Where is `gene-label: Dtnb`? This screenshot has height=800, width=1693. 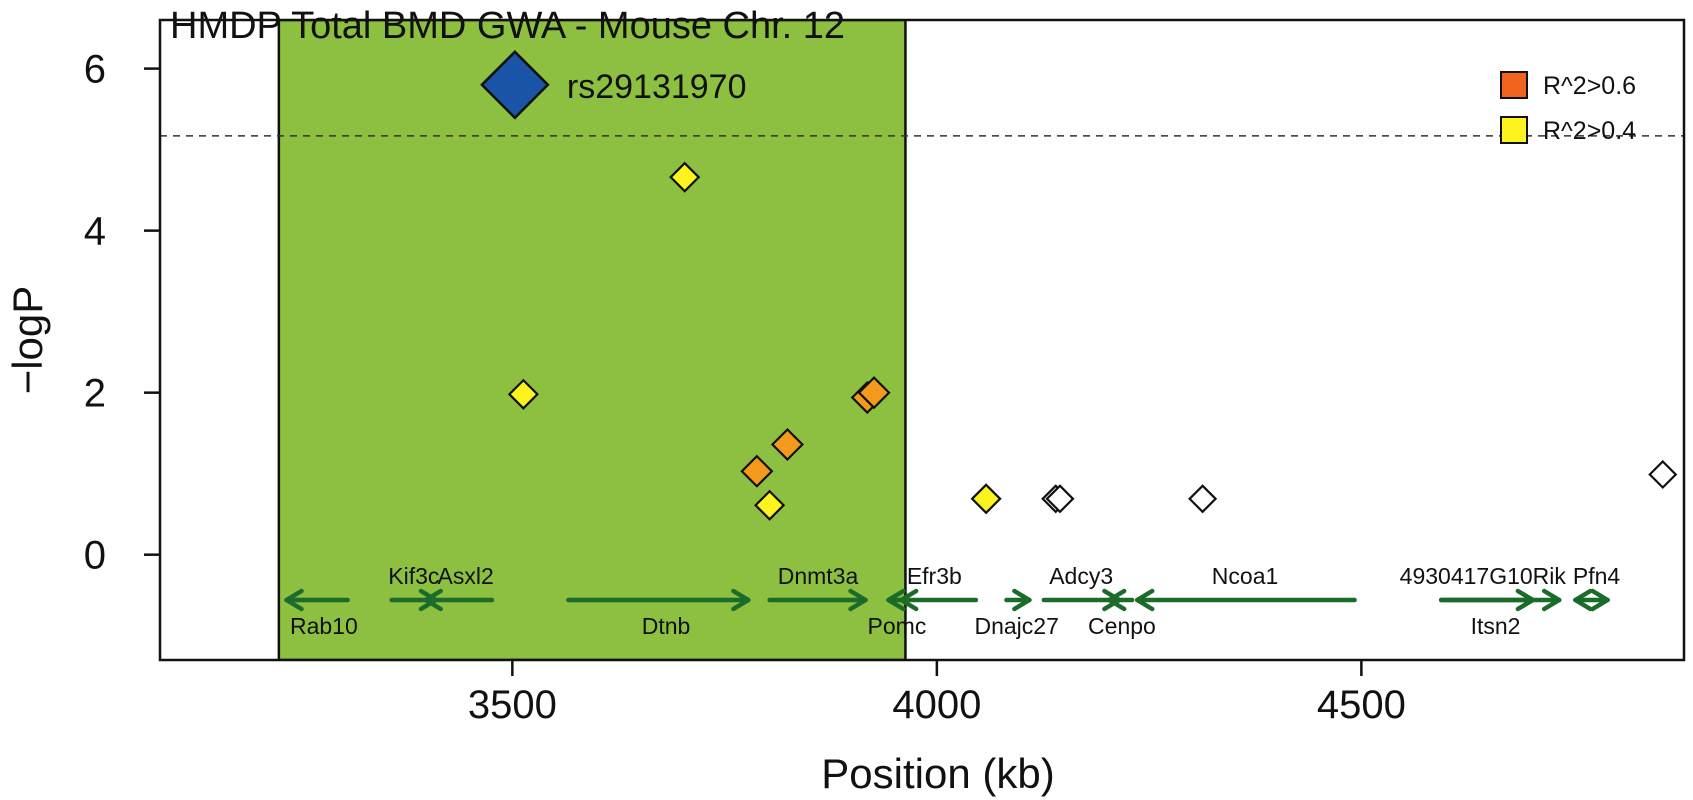 gene-label: Dtnb is located at coordinates (666, 626).